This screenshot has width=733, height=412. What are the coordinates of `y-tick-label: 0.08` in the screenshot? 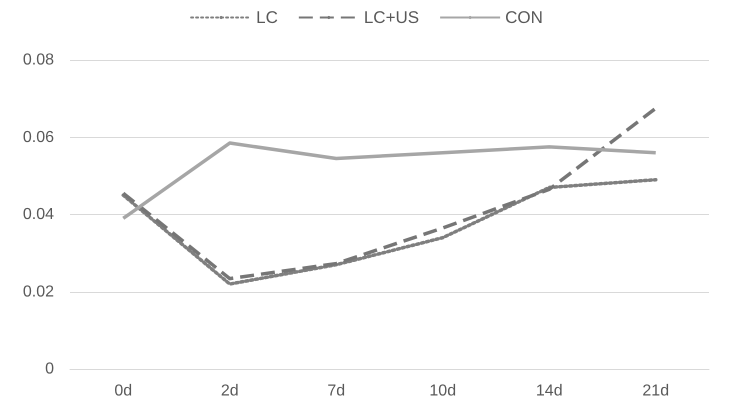 It's located at (38, 60).